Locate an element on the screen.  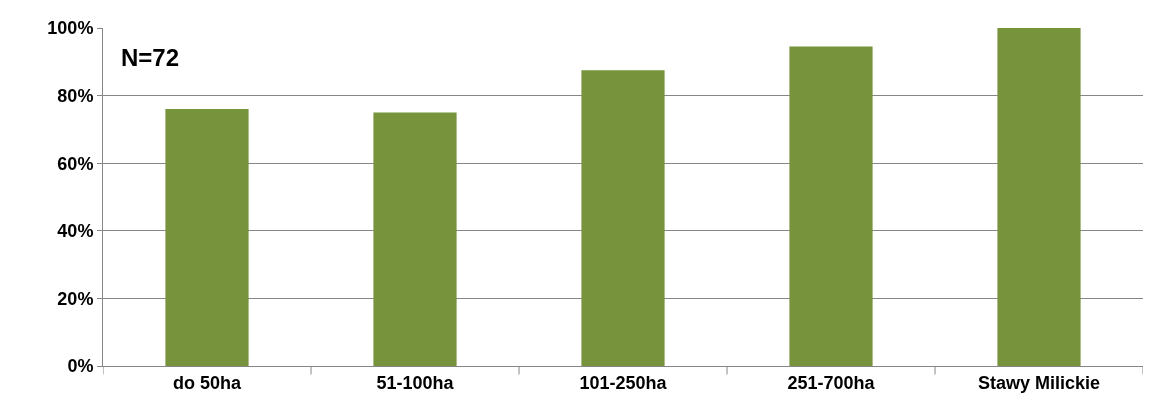
x-tick-label: Stawy Milickie is located at coordinates (1039, 382).